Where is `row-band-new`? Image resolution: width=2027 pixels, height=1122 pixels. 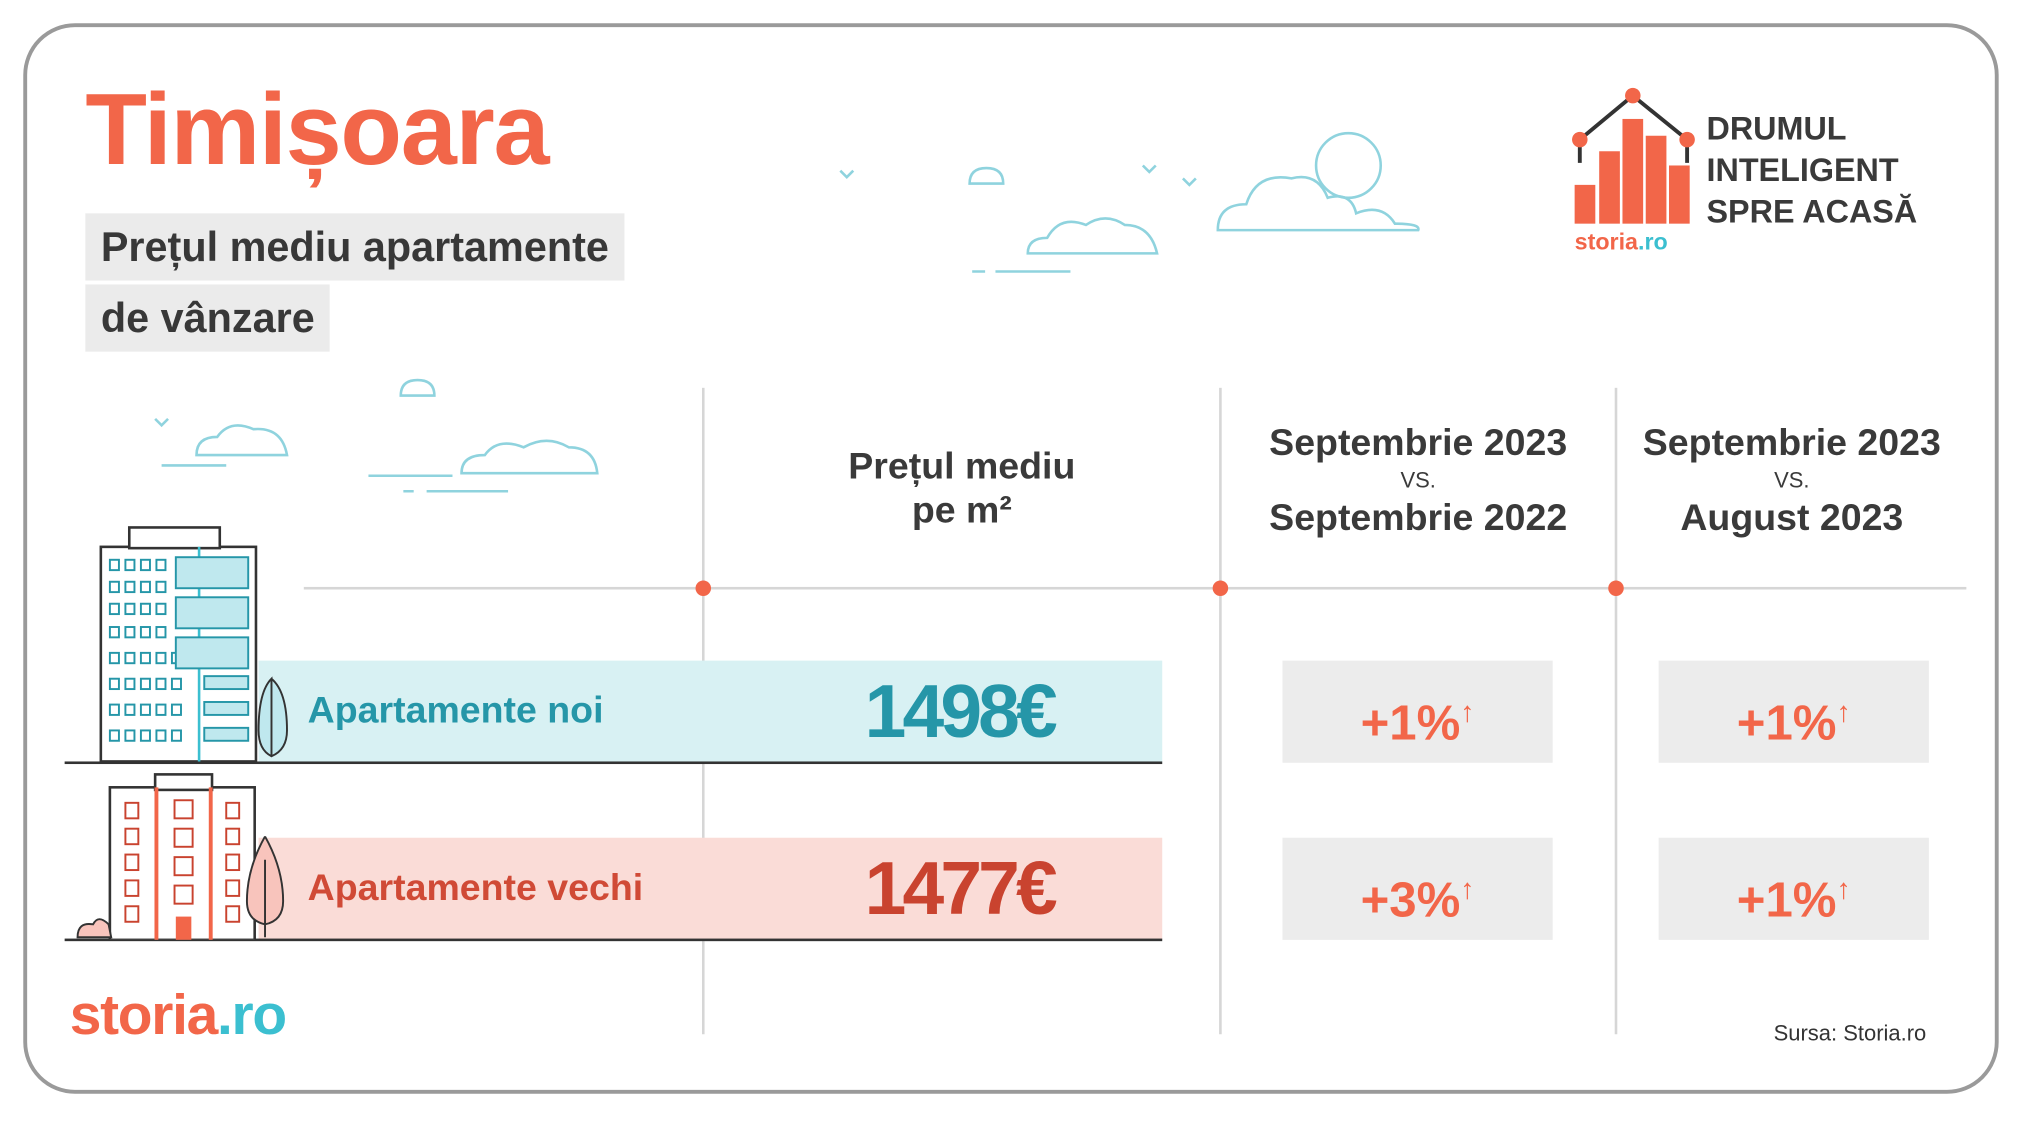 row-band-new is located at coordinates (710, 711).